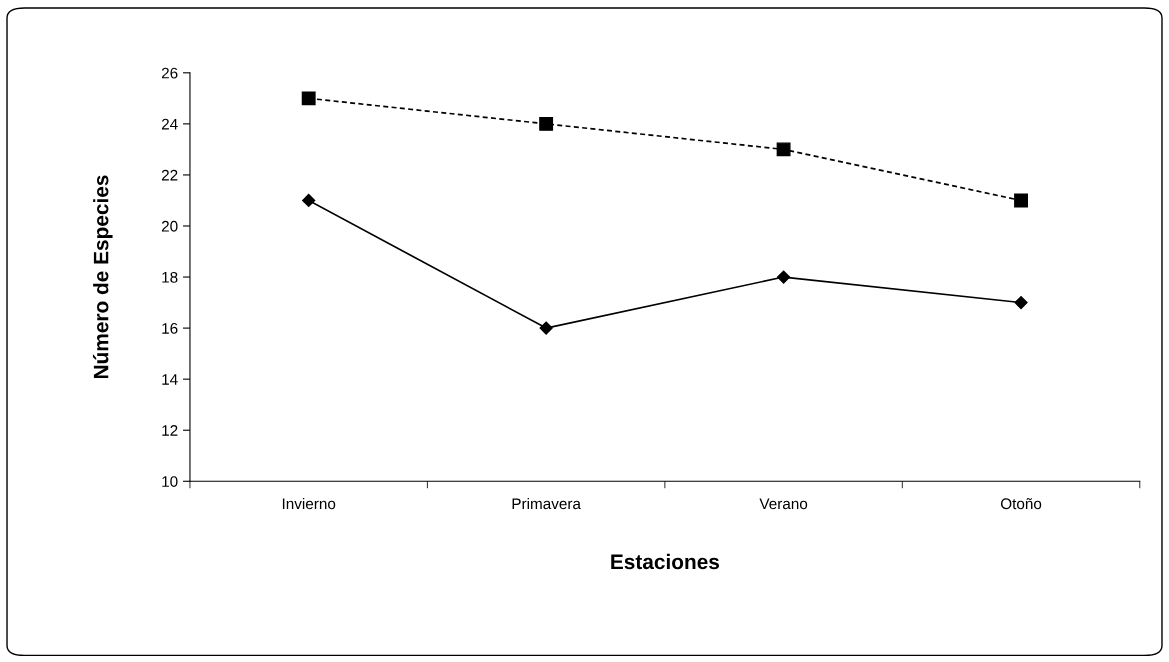  Describe the element at coordinates (169, 226) in the screenshot. I see `y-tick-label: 20` at that location.